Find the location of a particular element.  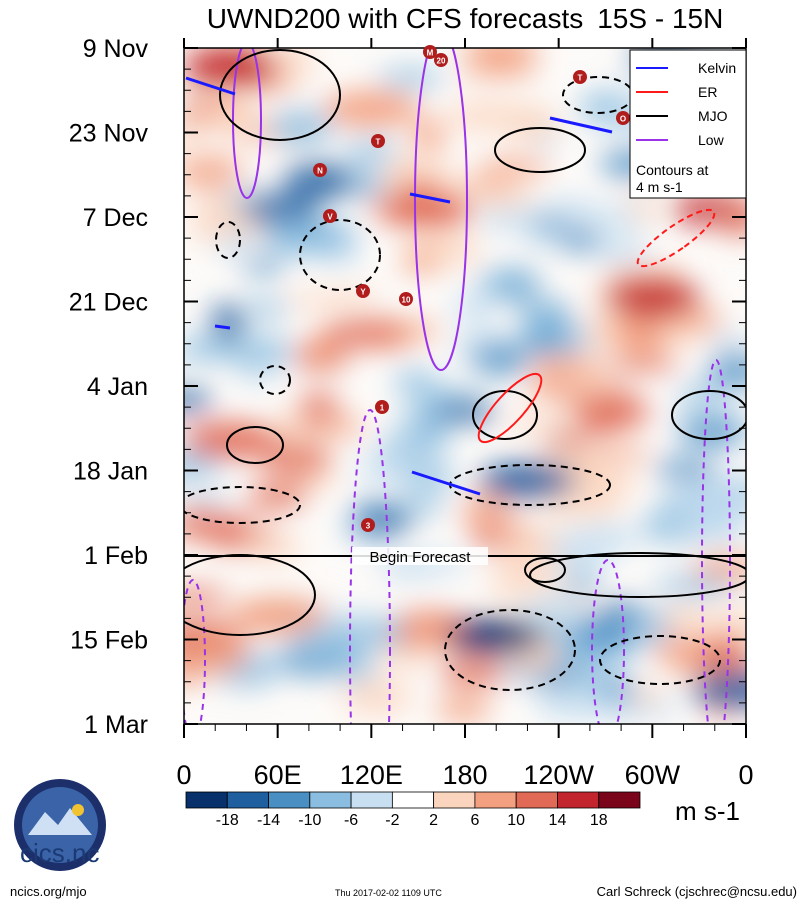

er-contour is located at coordinates (510, 408).